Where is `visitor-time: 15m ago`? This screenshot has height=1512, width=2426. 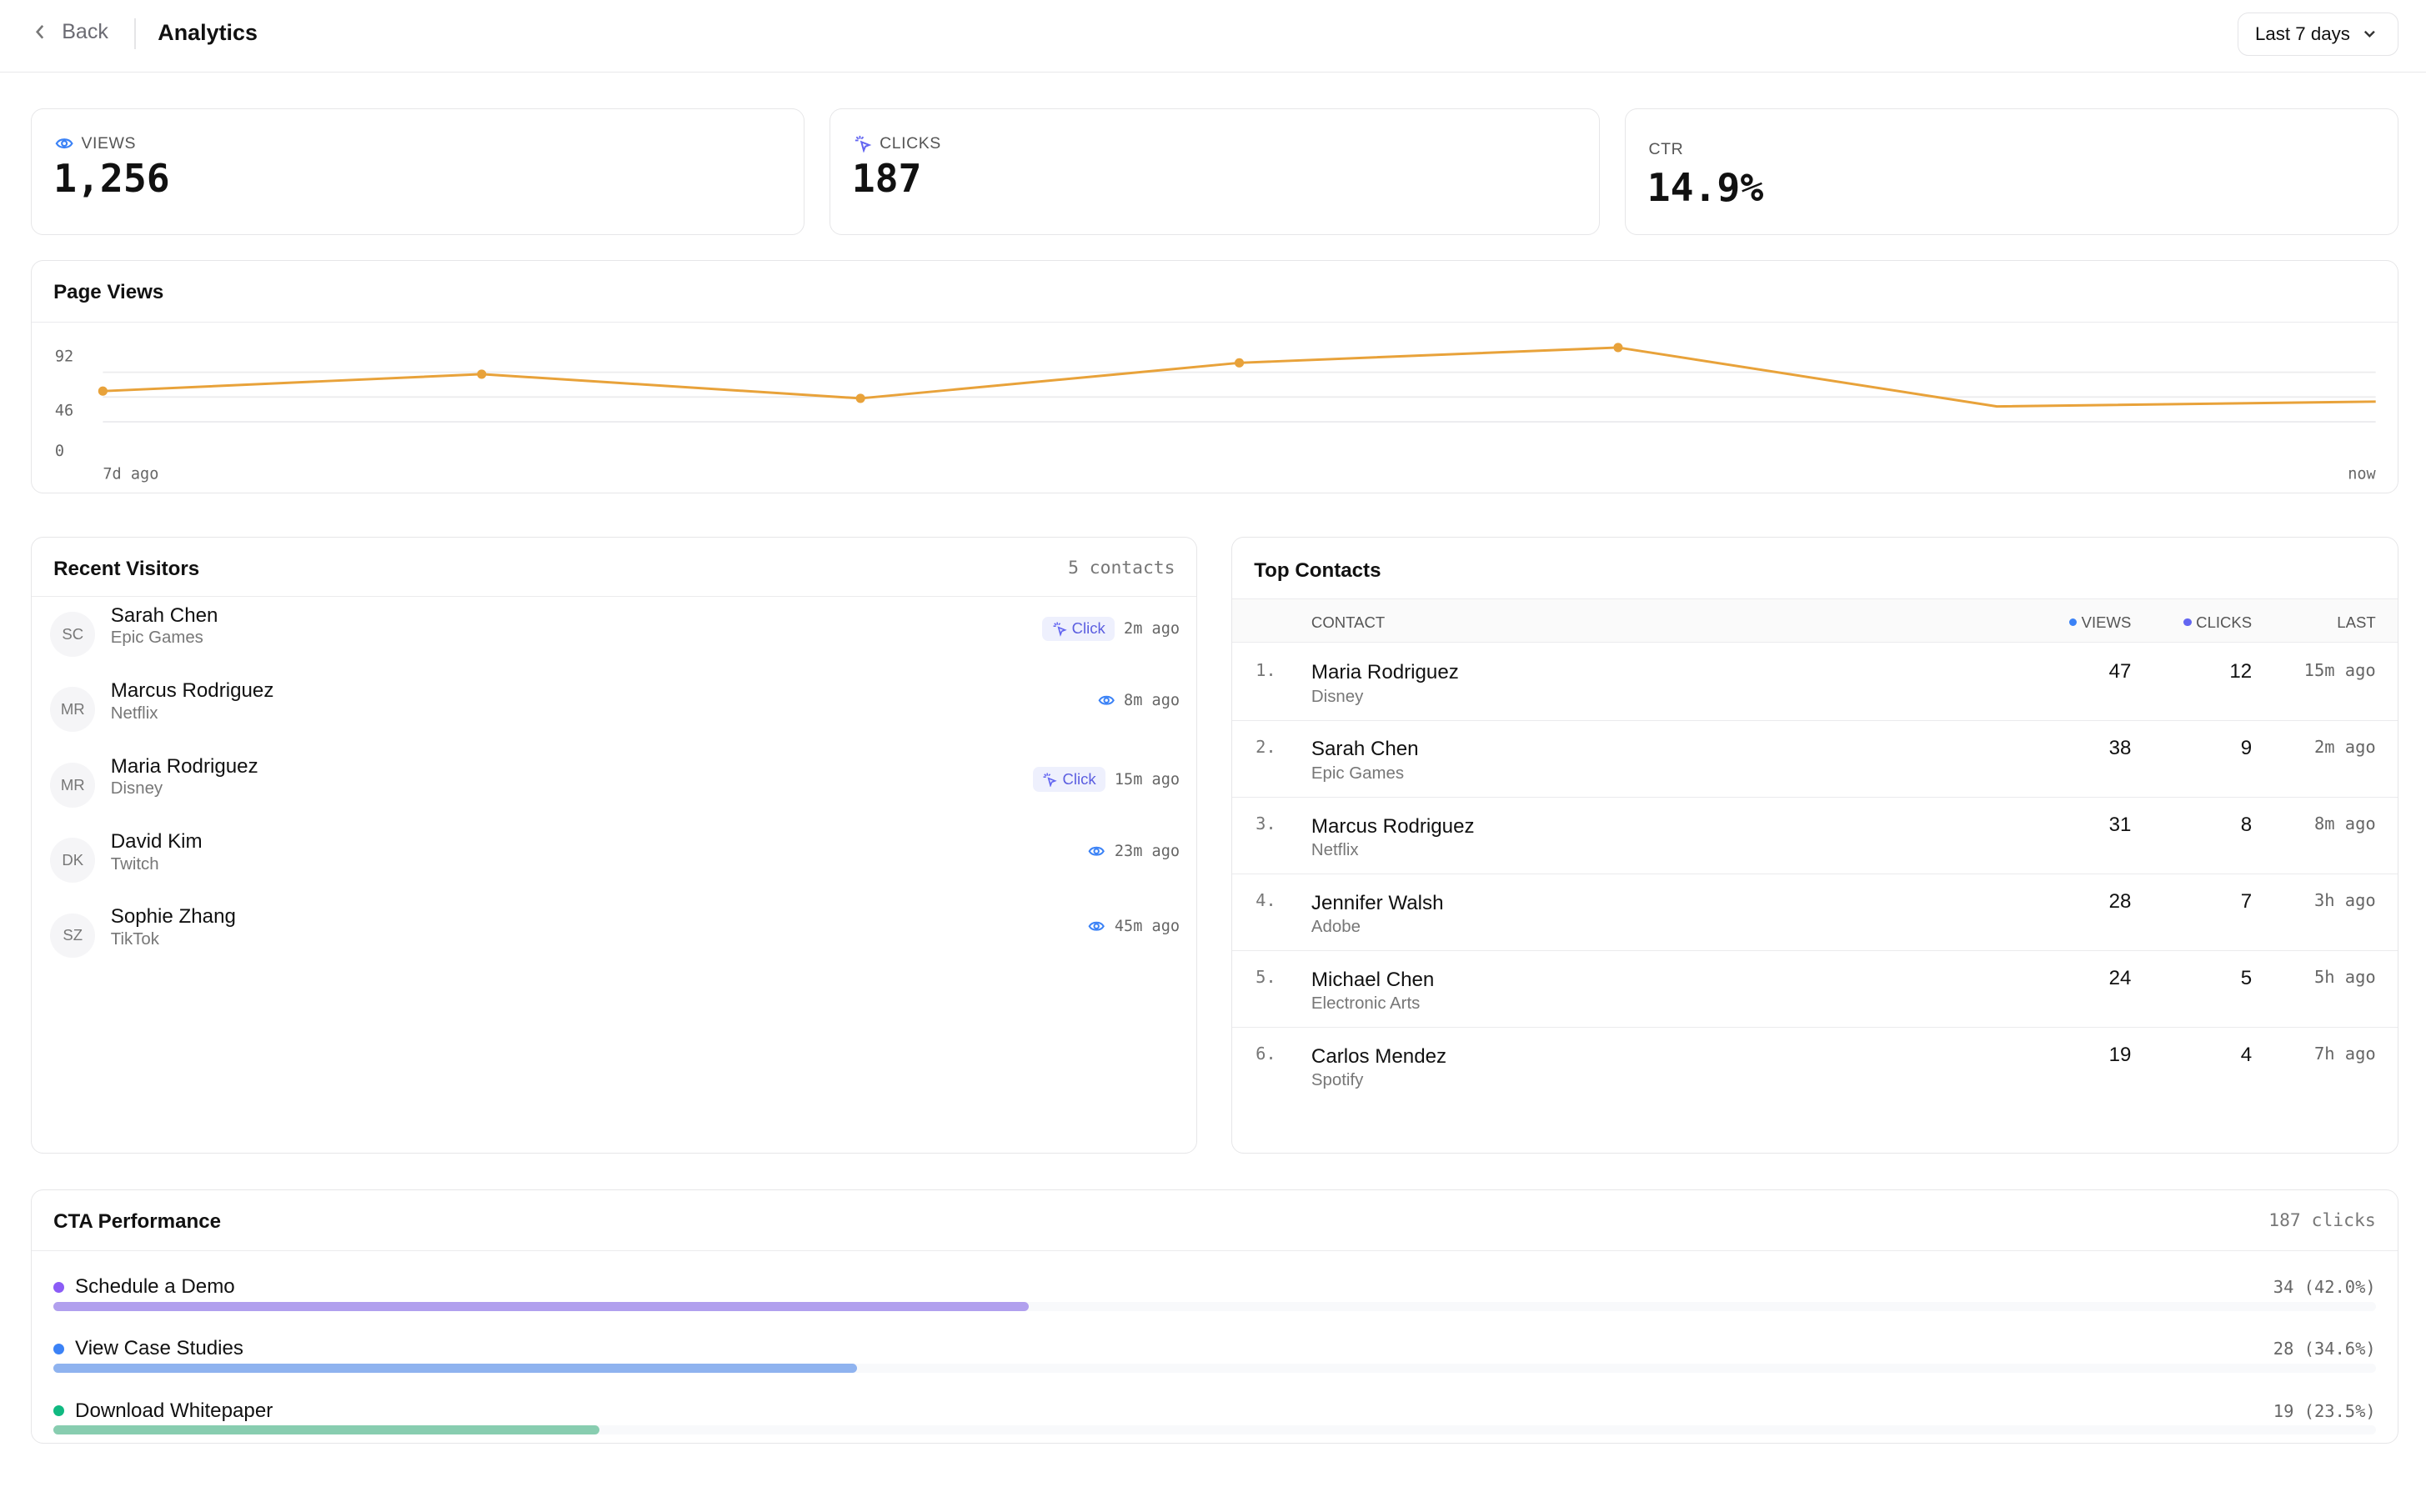
visitor-time: 15m ago is located at coordinates (1147, 780).